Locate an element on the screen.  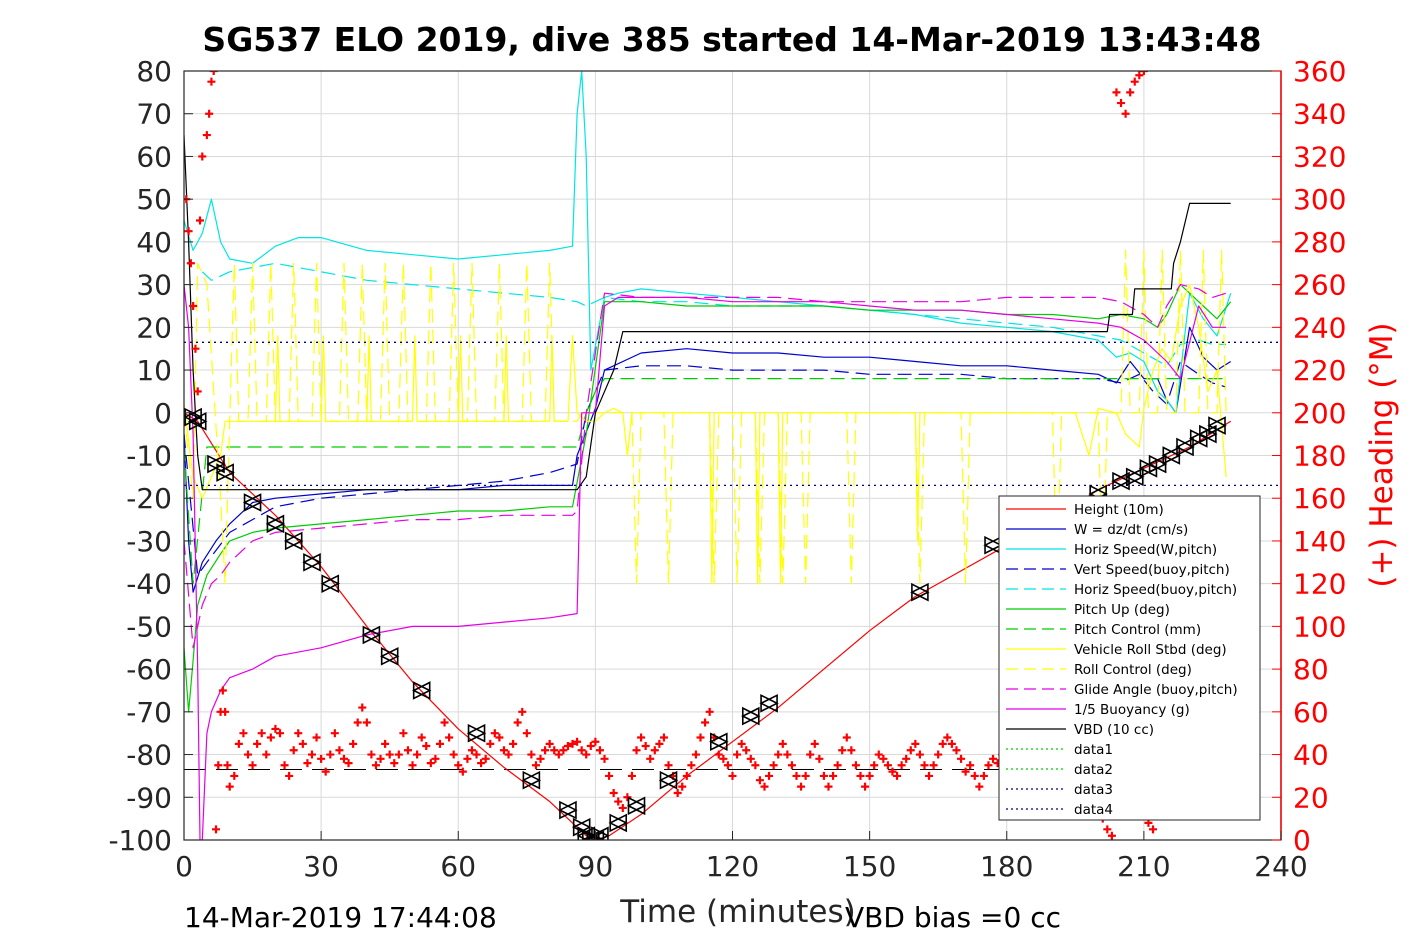
left-tick-label: 40 is located at coordinates (154, 242).